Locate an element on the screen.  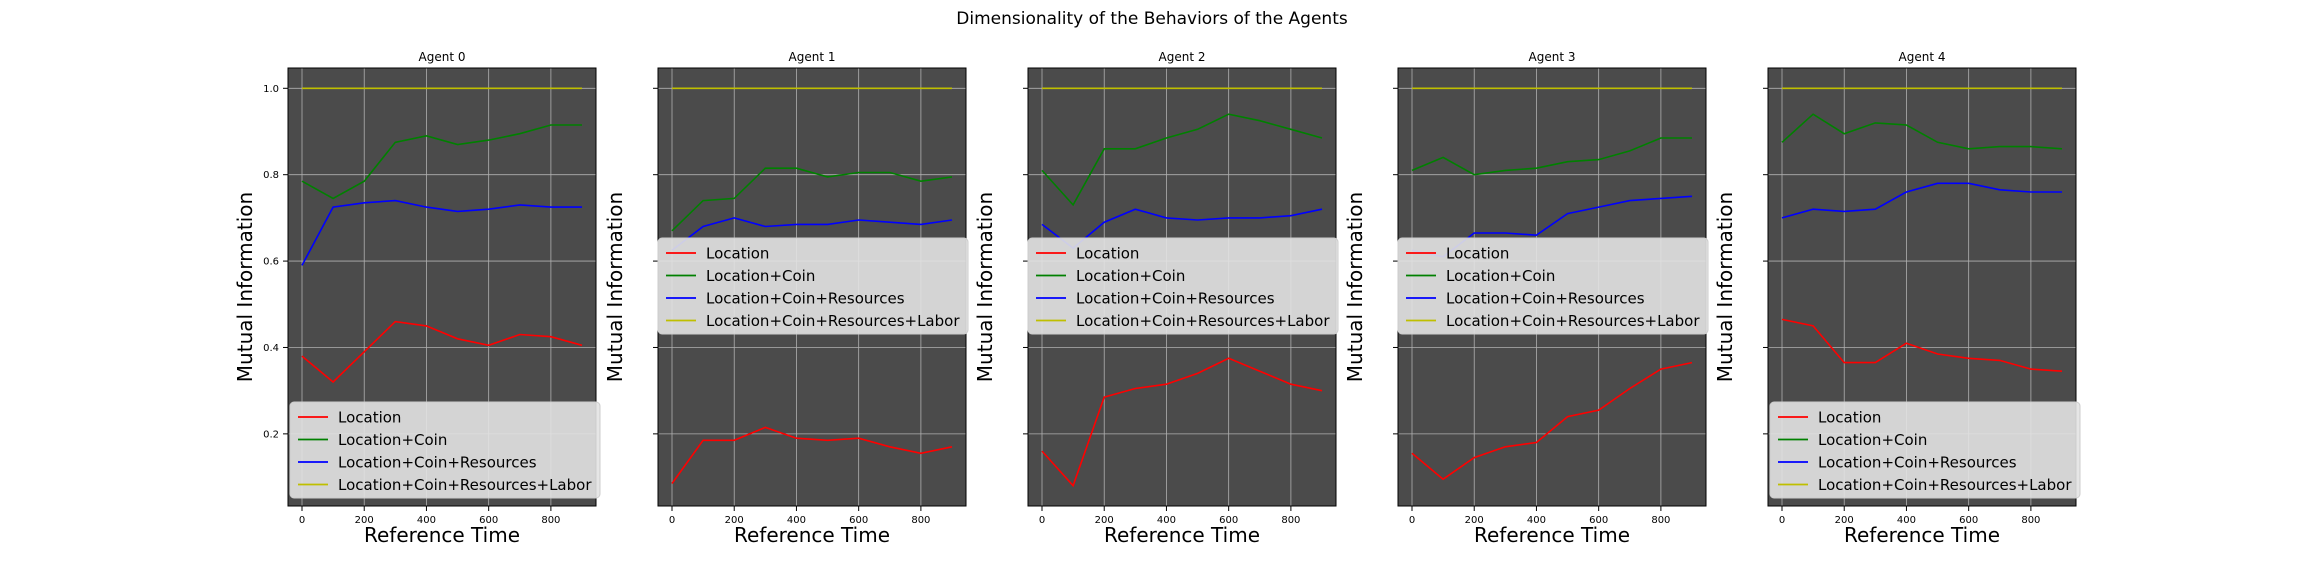
y-tick-label: 0.8 is located at coordinates (271, 175).